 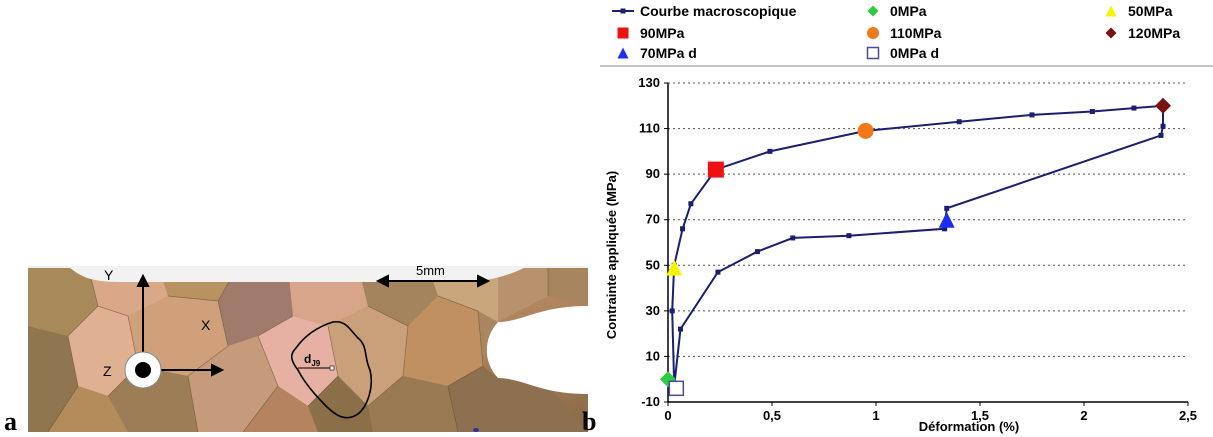 I want to click on y-tick-label-0: -10, so click(x=650, y=401).